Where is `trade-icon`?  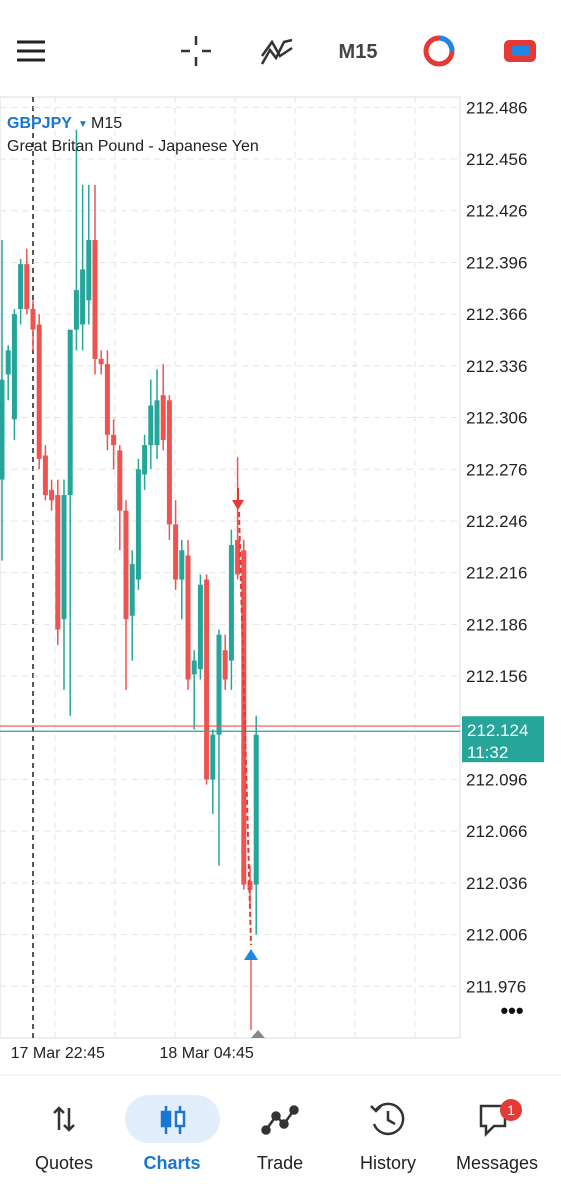 trade-icon is located at coordinates (280, 1120).